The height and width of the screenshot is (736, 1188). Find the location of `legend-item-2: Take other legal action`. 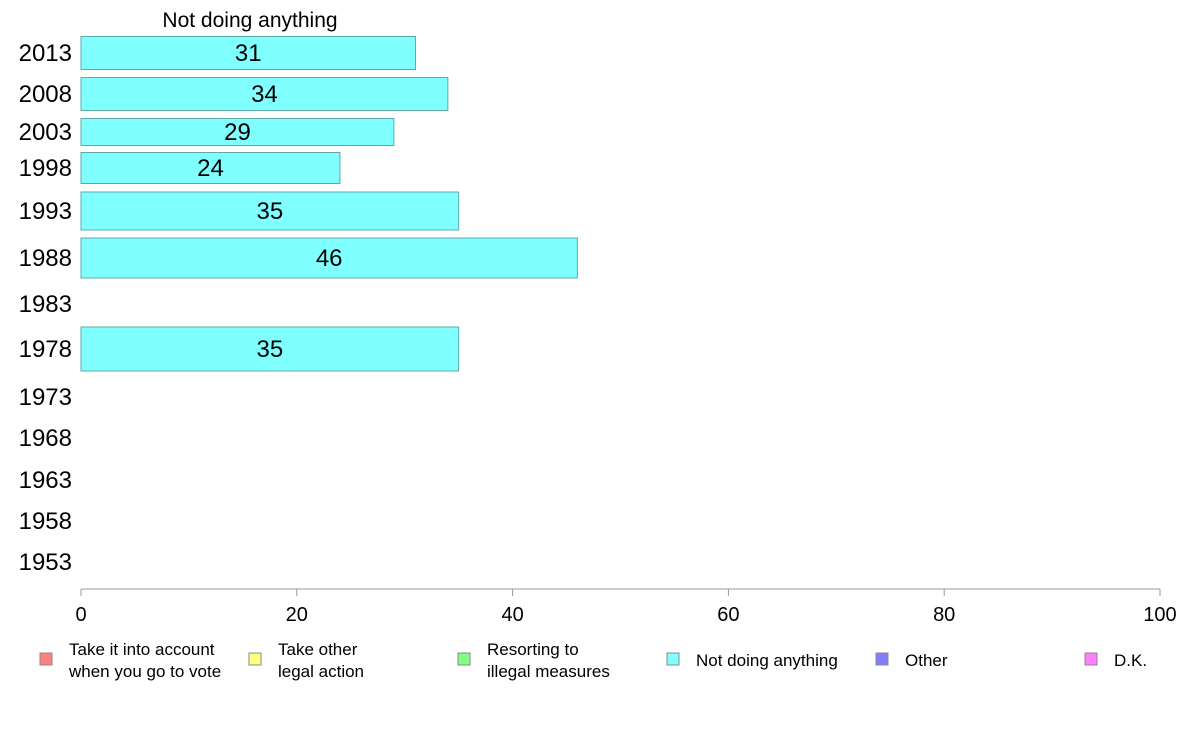

legend-item-2: Take other legal action is located at coordinates (306, 660).